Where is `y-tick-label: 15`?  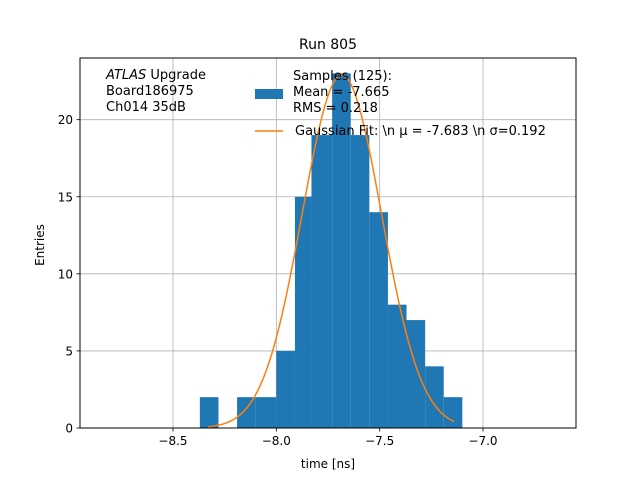 y-tick-label: 15 is located at coordinates (65, 197).